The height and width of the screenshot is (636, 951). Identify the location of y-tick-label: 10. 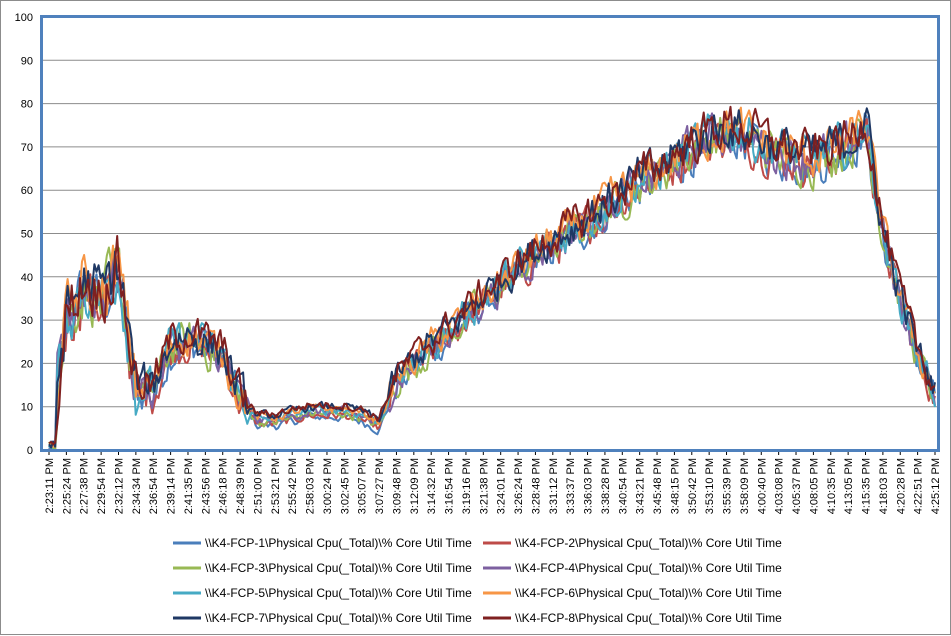
(27, 408).